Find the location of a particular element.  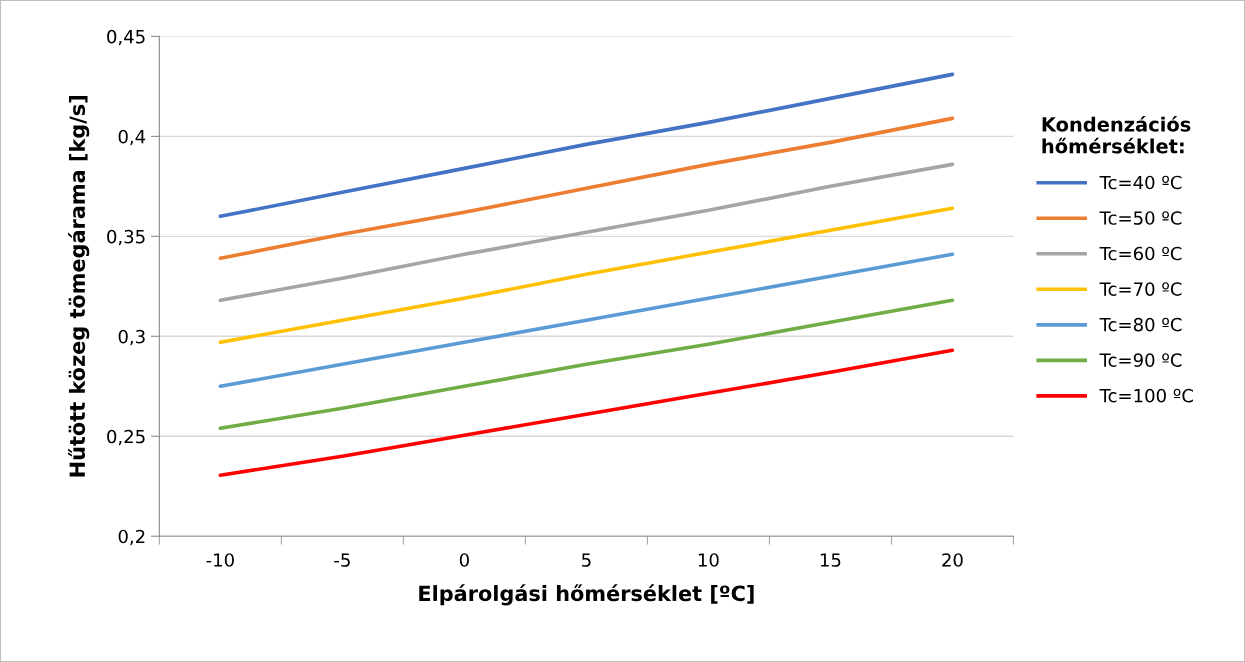

legend-label: Tc=90 ºC is located at coordinates (1140, 360).